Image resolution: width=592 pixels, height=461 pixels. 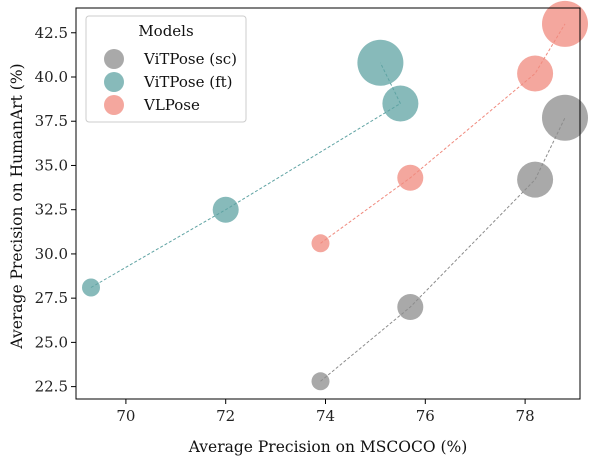 What do you see at coordinates (225, 416) in the screenshot?
I see `x-tick-label: 72` at bounding box center [225, 416].